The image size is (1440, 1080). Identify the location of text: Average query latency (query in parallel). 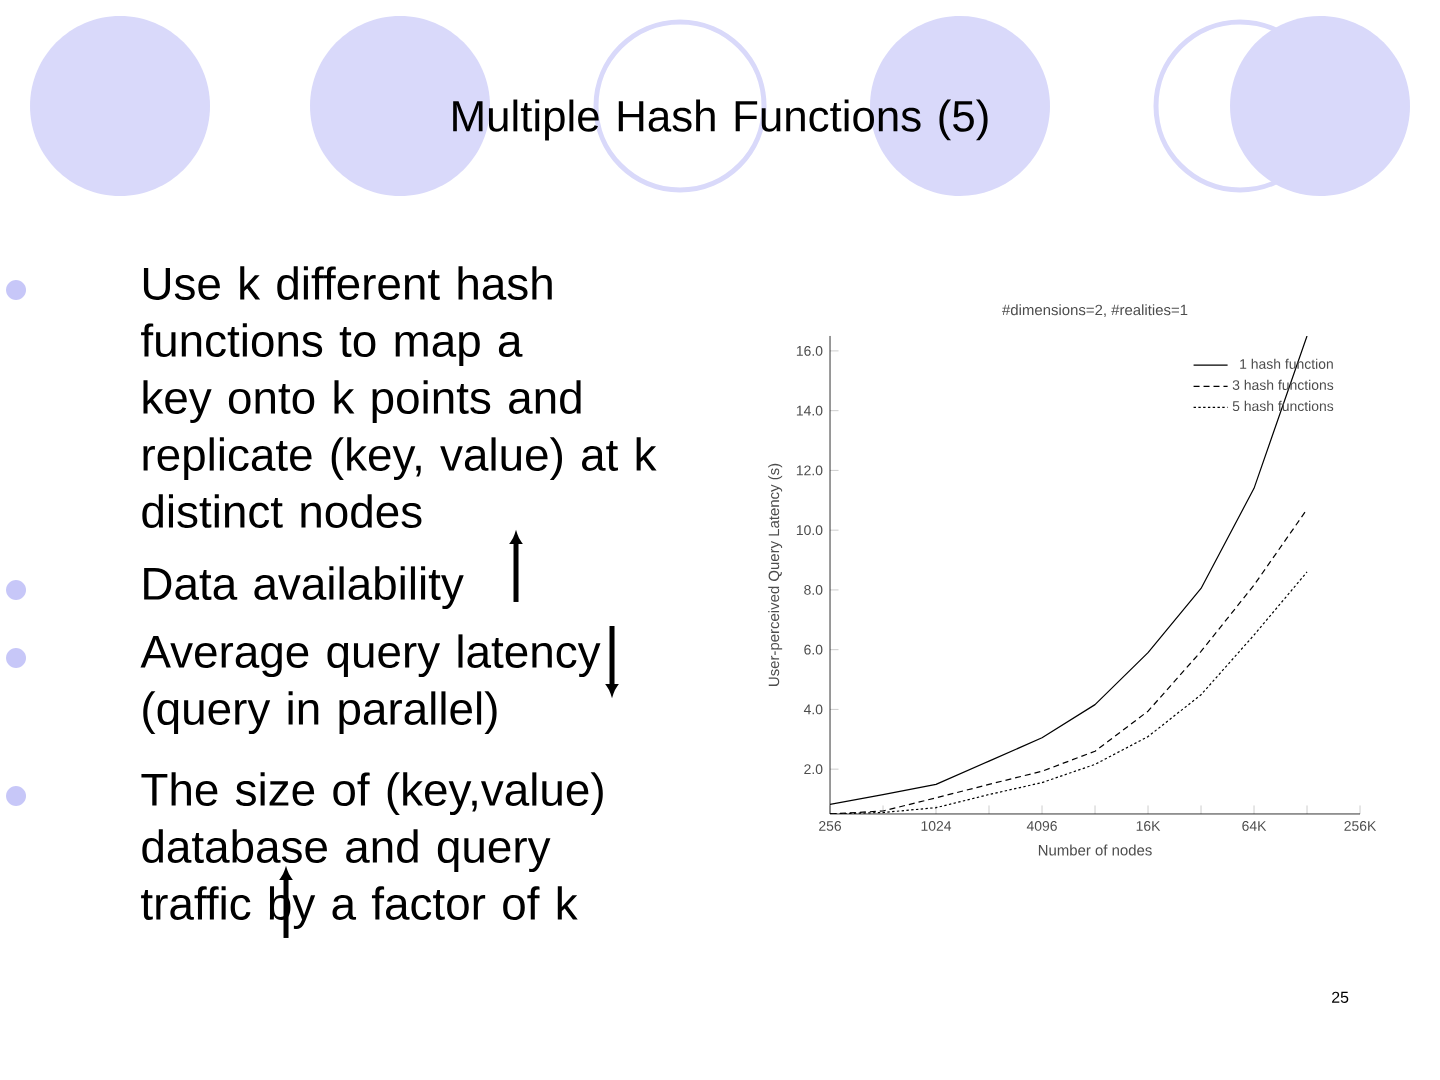
(370, 684).